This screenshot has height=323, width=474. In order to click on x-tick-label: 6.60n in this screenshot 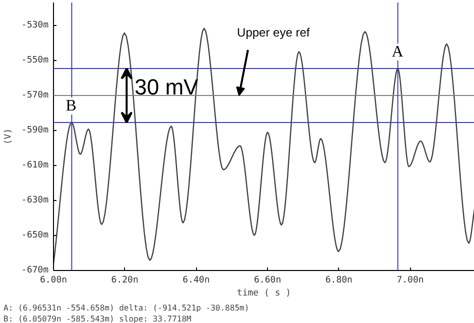, I will do `click(268, 281)`.